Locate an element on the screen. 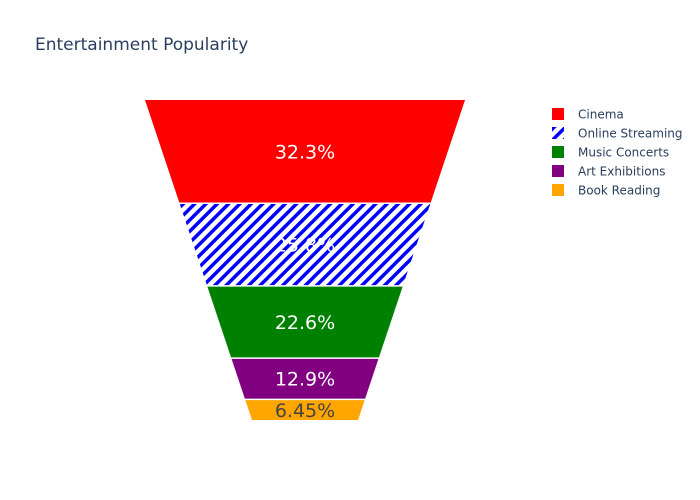 The width and height of the screenshot is (700, 500). legend-item-music-concerts: Music Concerts is located at coordinates (610, 153).